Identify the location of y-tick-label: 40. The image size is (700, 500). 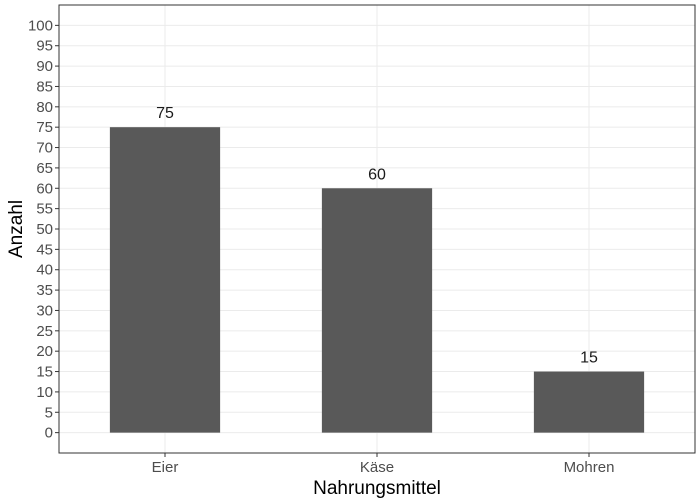
(44, 270).